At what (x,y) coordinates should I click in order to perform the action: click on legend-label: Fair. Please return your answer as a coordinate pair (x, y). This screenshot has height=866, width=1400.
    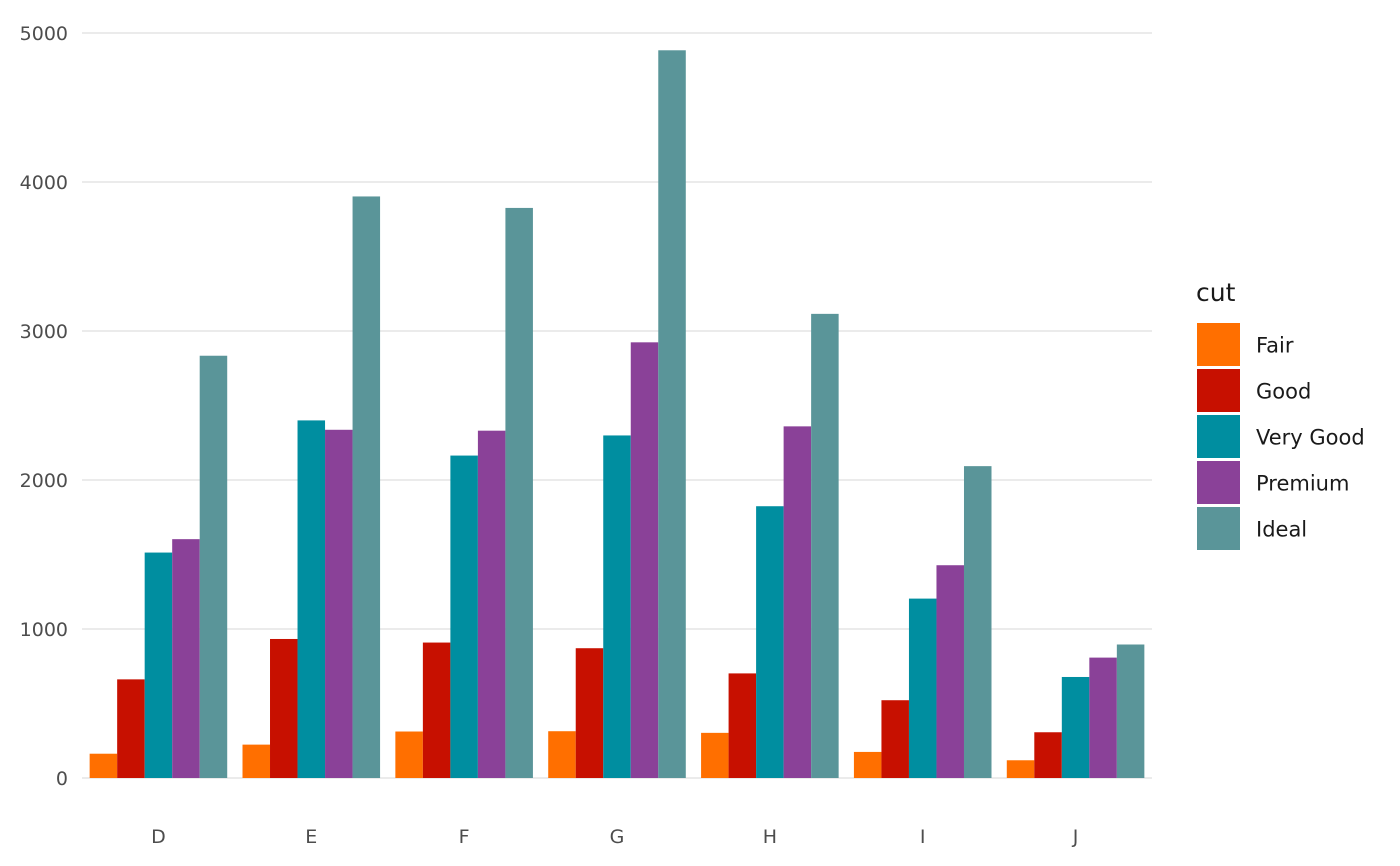
    Looking at the image, I should click on (1275, 346).